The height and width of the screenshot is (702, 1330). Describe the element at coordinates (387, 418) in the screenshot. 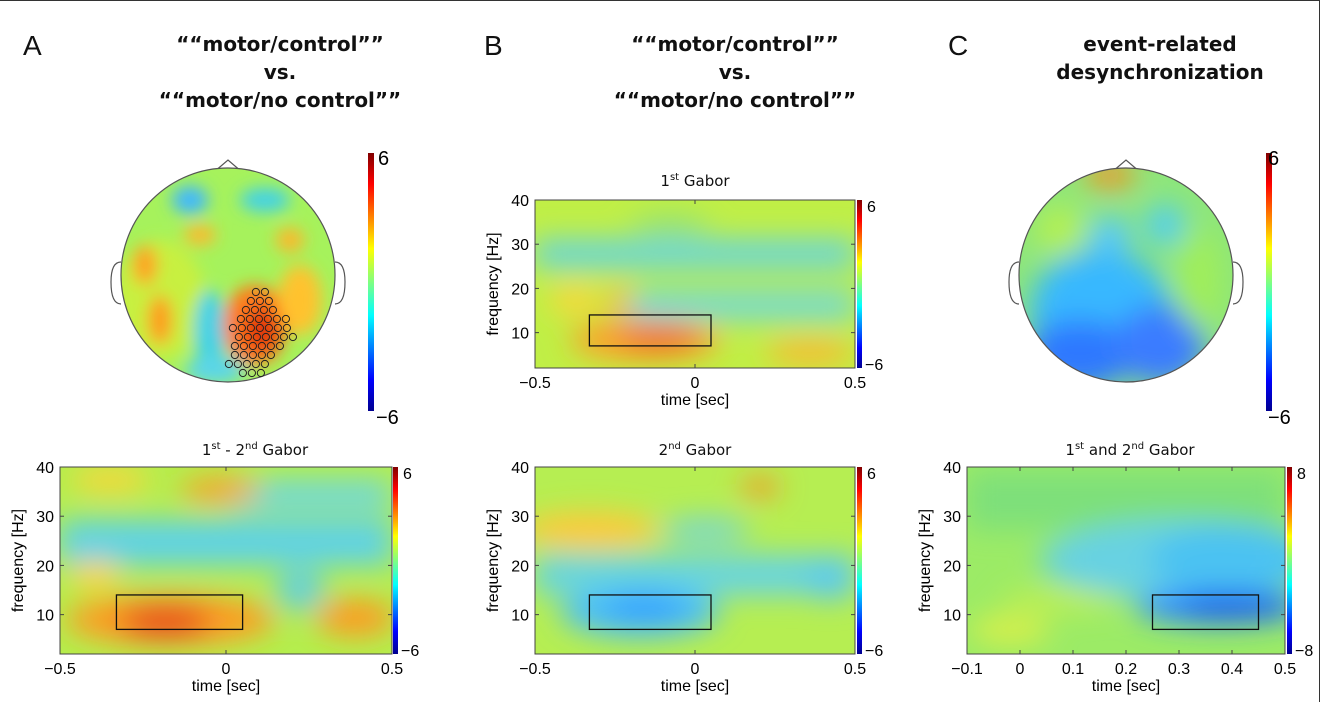

I see `panel-a-colorbar-min: −6` at that location.